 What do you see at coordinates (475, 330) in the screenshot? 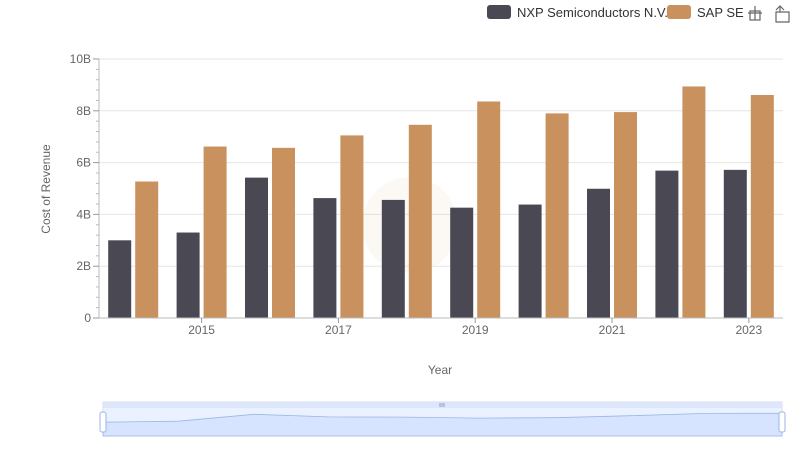
I see `x-tick-label: 2019` at bounding box center [475, 330].